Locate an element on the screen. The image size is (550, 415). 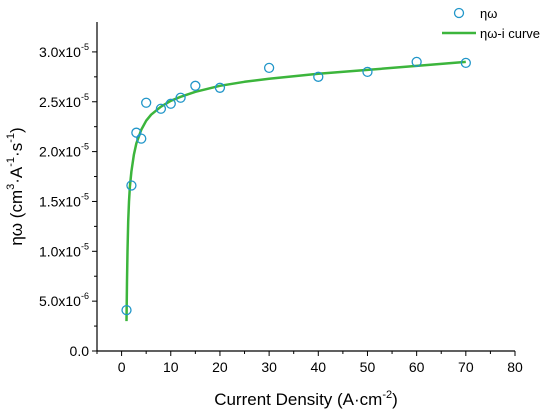
y-tick-label: 1.5x10⁻⁵ is located at coordinates (64, 200).